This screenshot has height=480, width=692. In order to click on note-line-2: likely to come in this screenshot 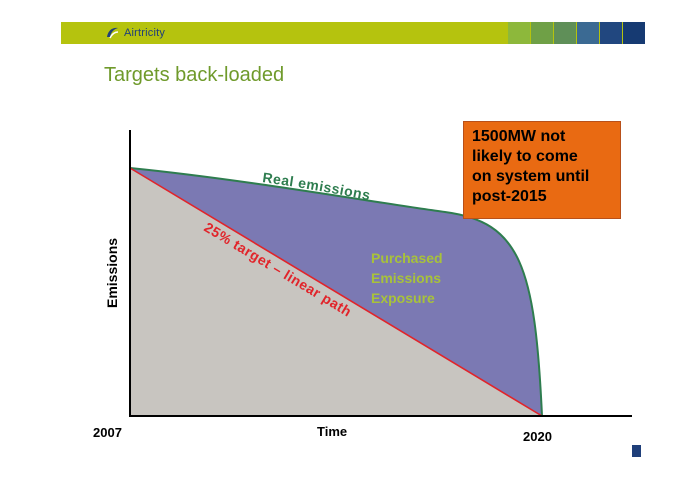, I will do `click(525, 156)`.